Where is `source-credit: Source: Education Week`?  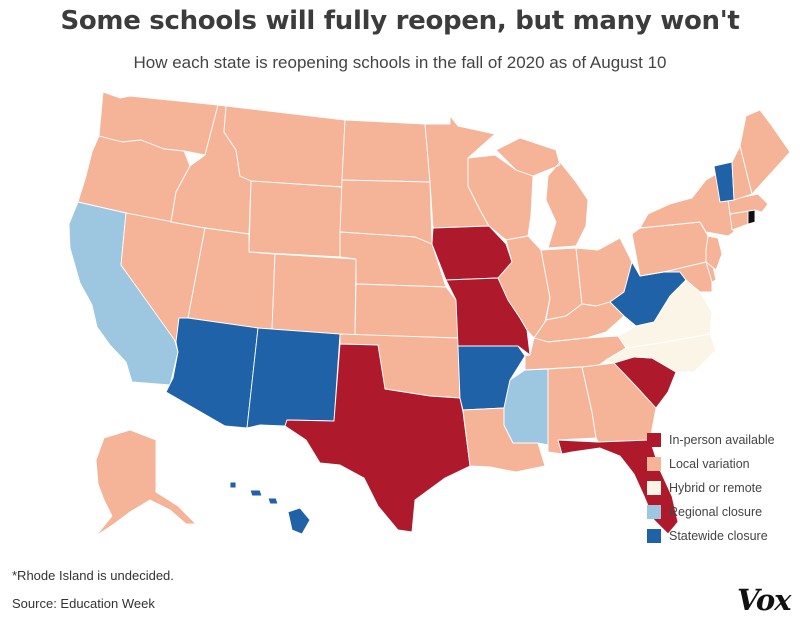
source-credit: Source: Education Week is located at coordinates (83, 603).